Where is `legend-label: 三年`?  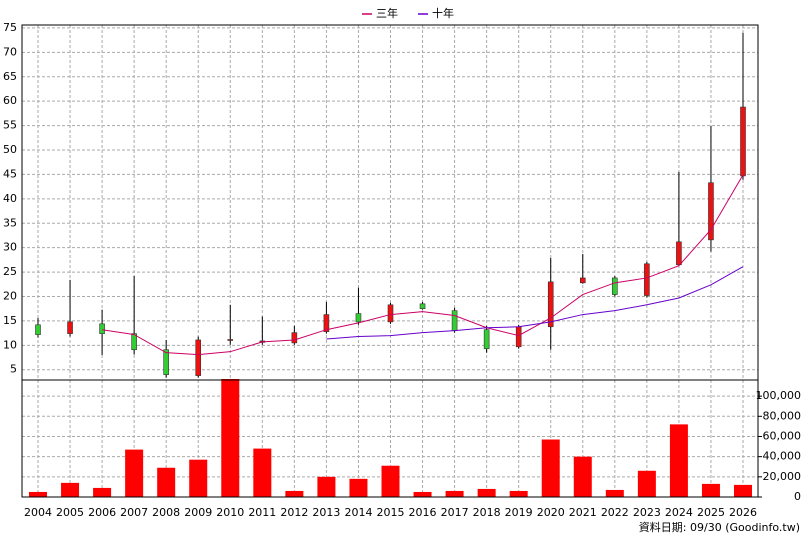 legend-label: 三年 is located at coordinates (387, 13).